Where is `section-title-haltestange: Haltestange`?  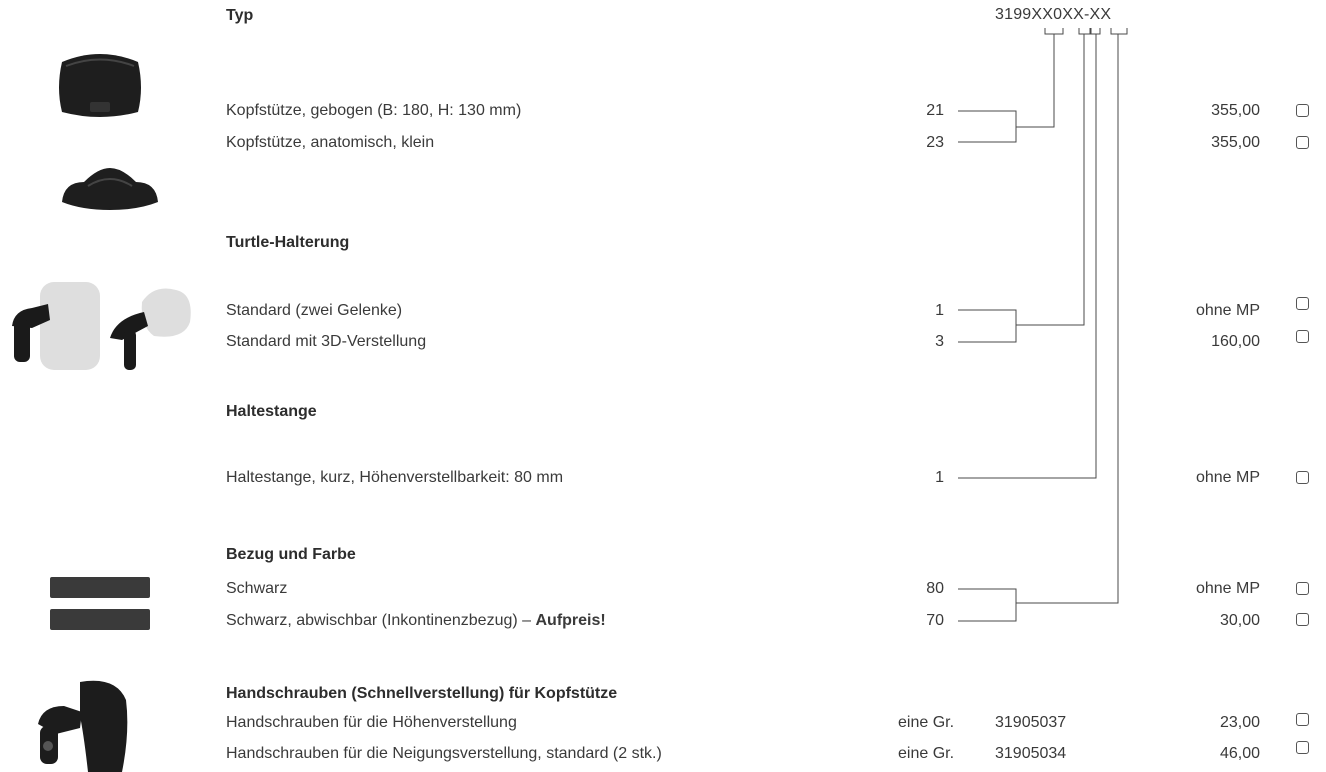 section-title-haltestange: Haltestange is located at coordinates (271, 411).